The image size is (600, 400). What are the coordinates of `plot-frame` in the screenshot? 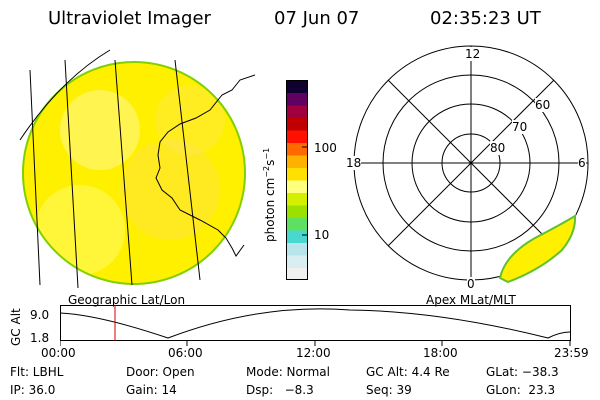 It's located at (315, 323).